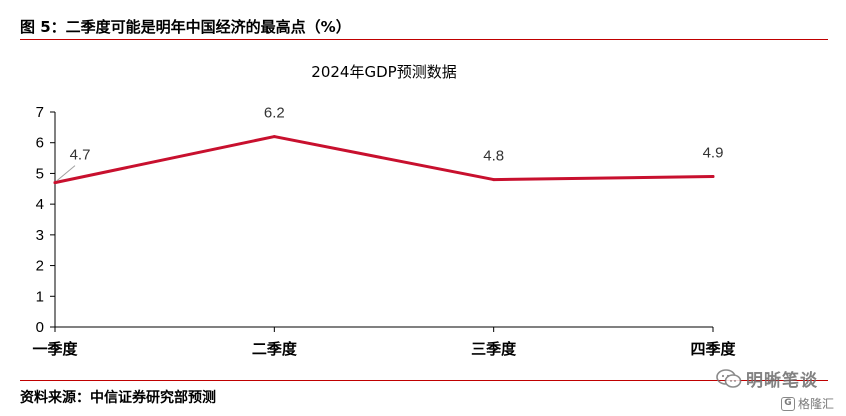 Image resolution: width=846 pixels, height=416 pixels. I want to click on y-tick-label: 4, so click(40, 204).